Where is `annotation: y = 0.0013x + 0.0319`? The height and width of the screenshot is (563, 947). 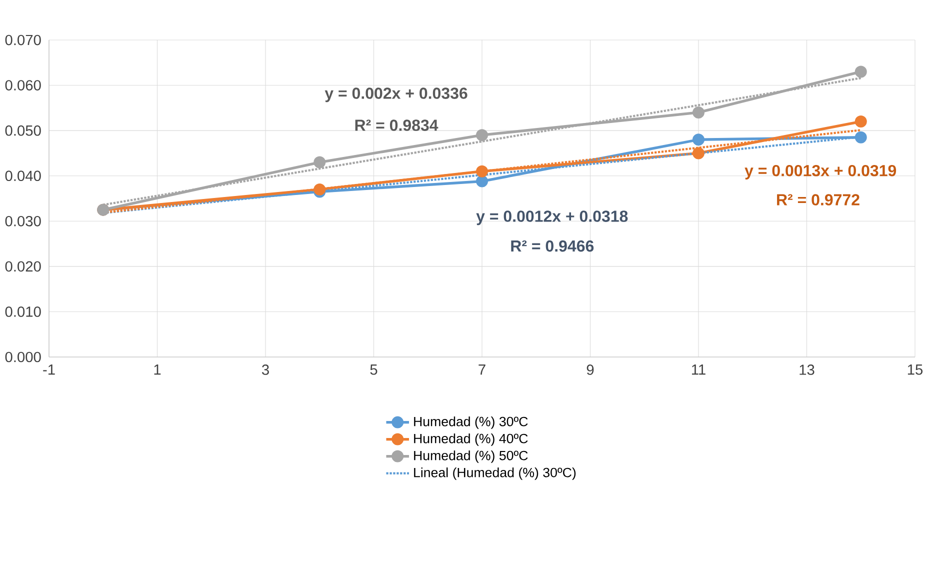
annotation: y = 0.0013x + 0.0319 is located at coordinates (820, 172).